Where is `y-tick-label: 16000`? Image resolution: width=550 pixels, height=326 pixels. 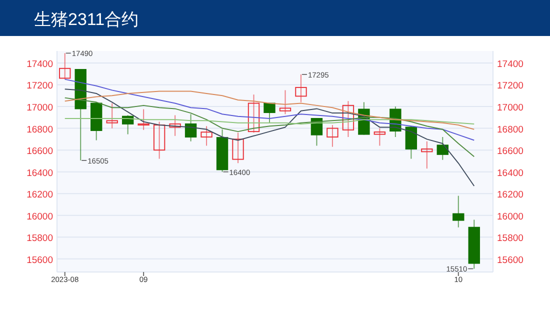 y-tick-label: 16000 is located at coordinates (39, 216).